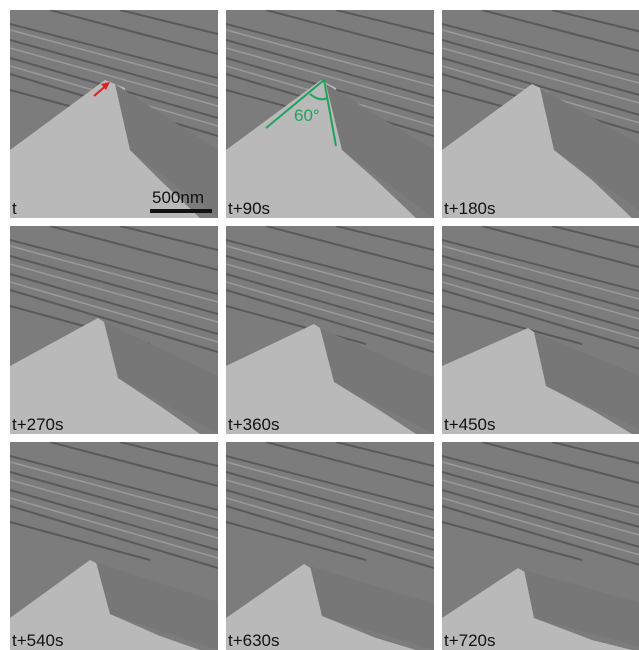 The image size is (639, 650). Describe the element at coordinates (470, 424) in the screenshot. I see `time-label: t+450s` at that location.